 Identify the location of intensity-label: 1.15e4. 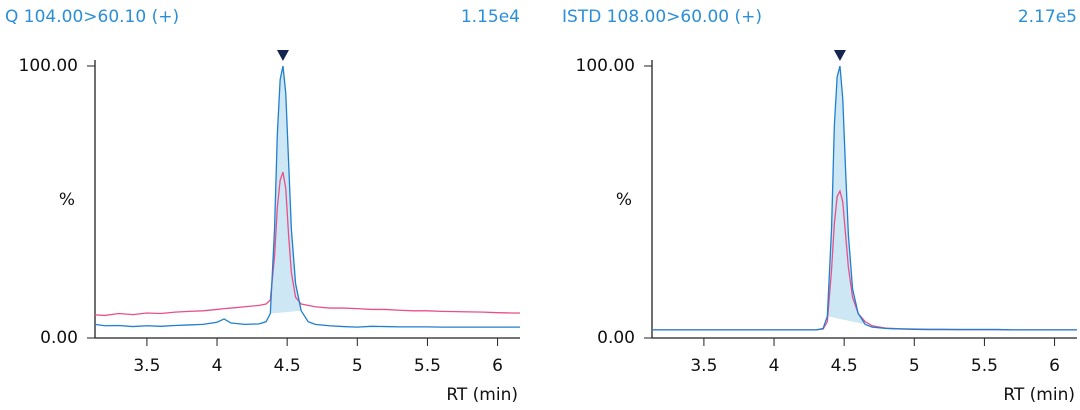
(490, 17).